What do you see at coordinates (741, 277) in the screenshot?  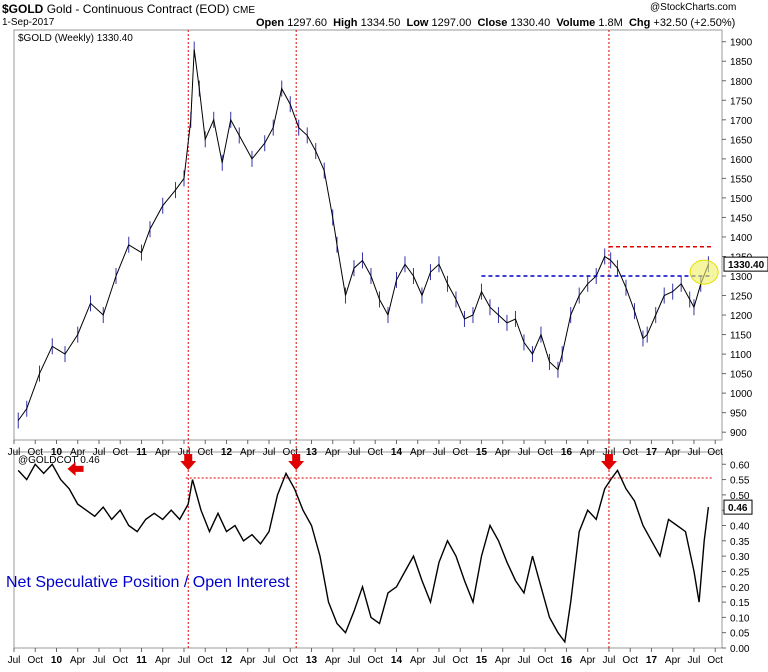 I see `y-tick-label: 1300` at bounding box center [741, 277].